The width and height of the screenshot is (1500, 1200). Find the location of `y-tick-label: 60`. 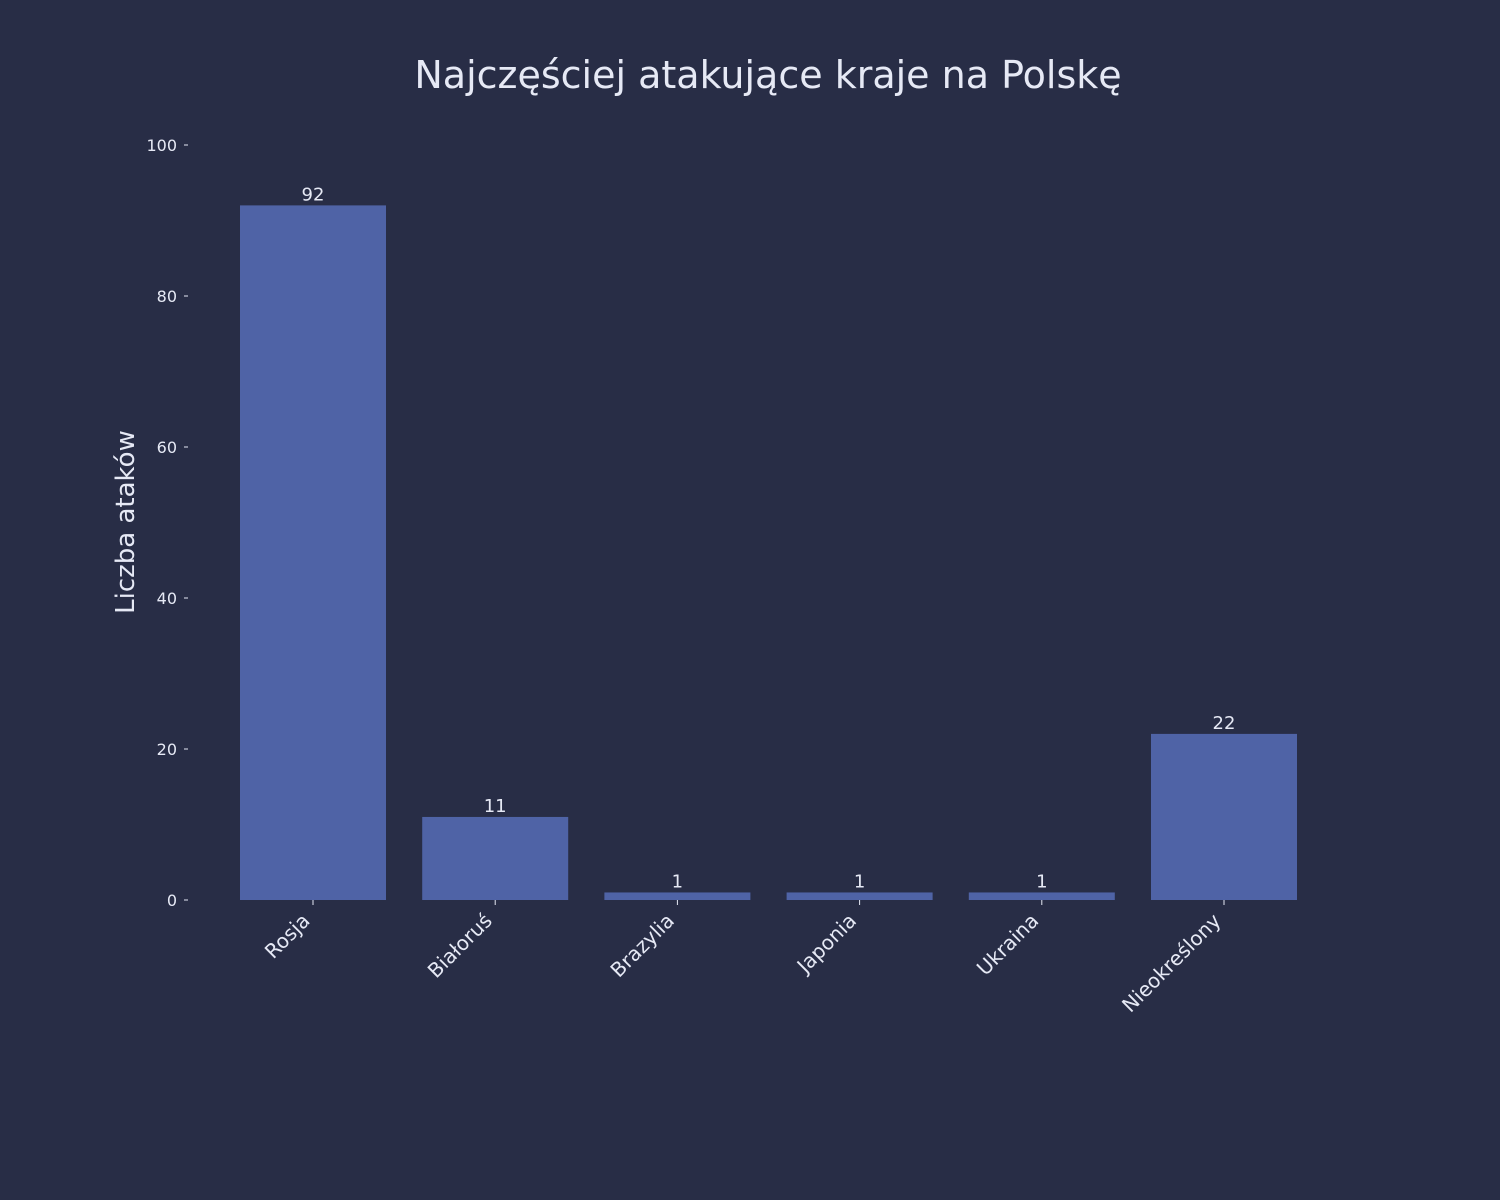

y-tick-label: 60 is located at coordinates (167, 447).